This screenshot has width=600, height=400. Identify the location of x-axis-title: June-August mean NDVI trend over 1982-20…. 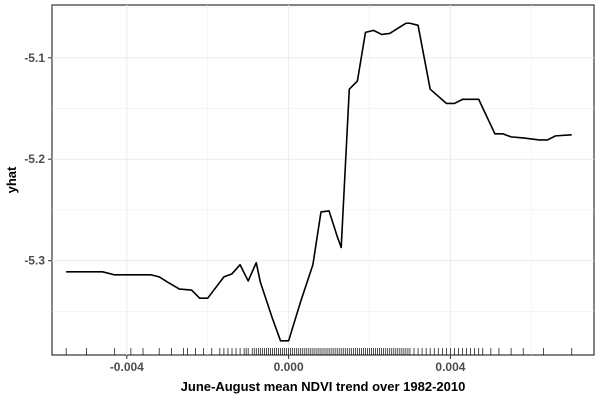
(323, 386).